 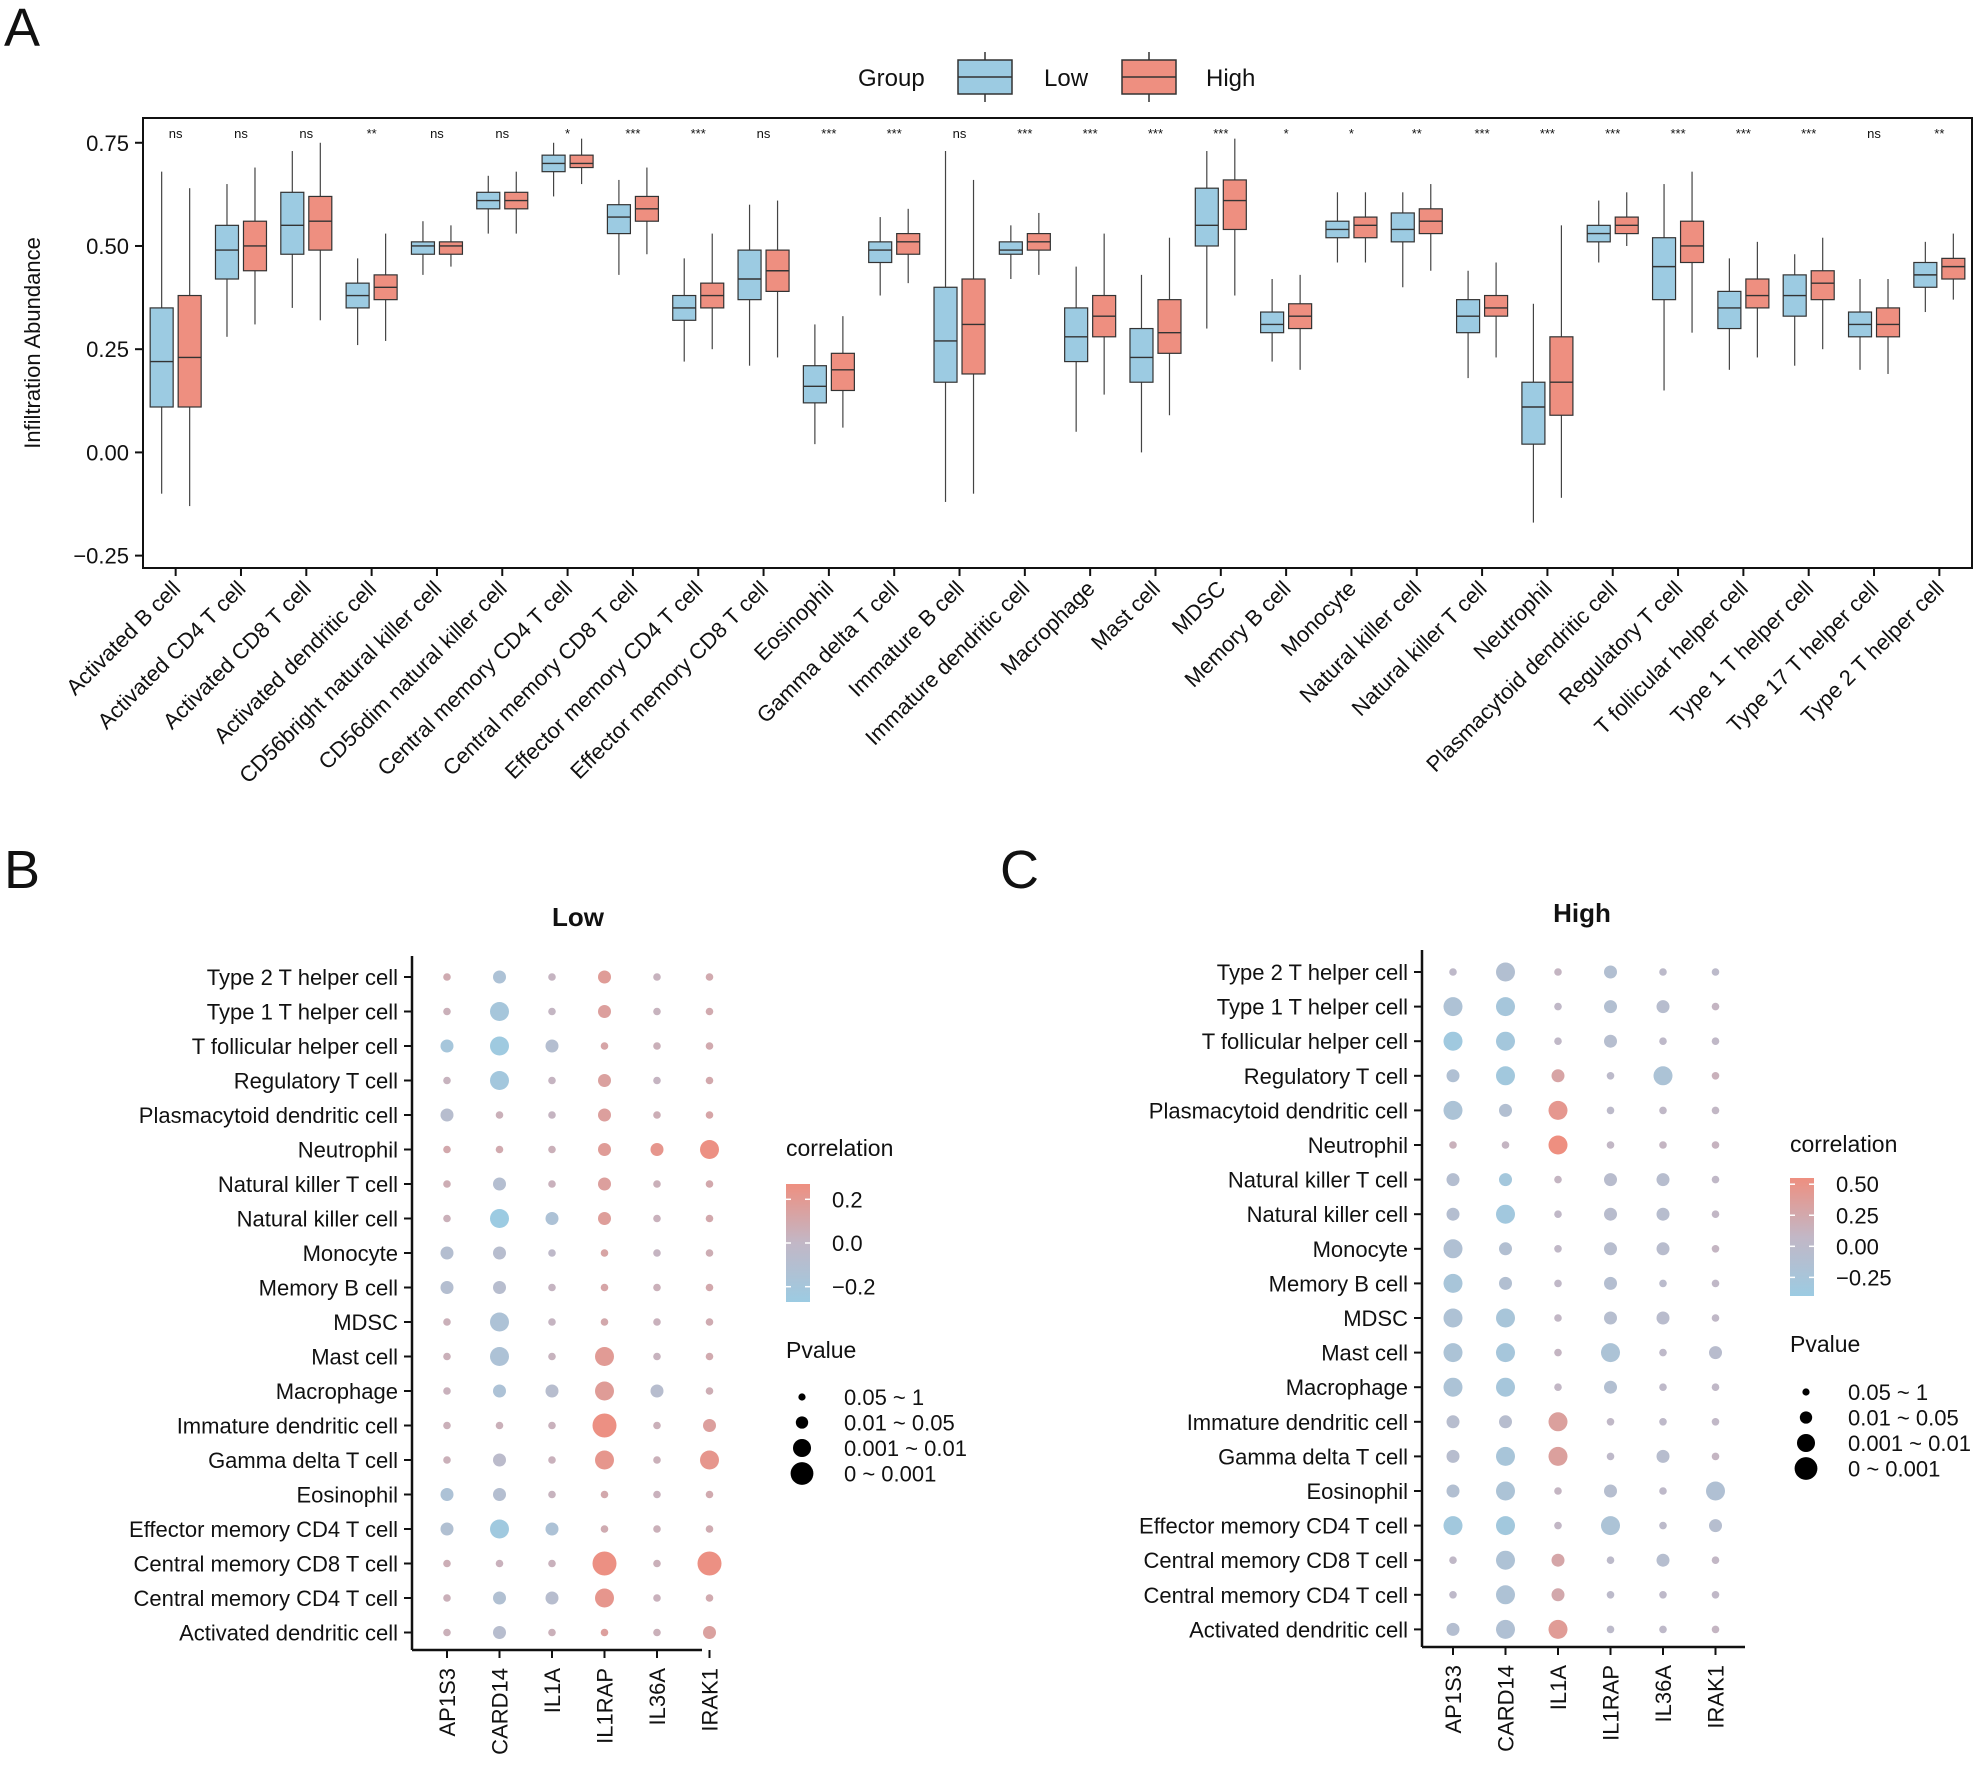 I want to click on column-label: CARD14, so click(x=1506, y=1708).